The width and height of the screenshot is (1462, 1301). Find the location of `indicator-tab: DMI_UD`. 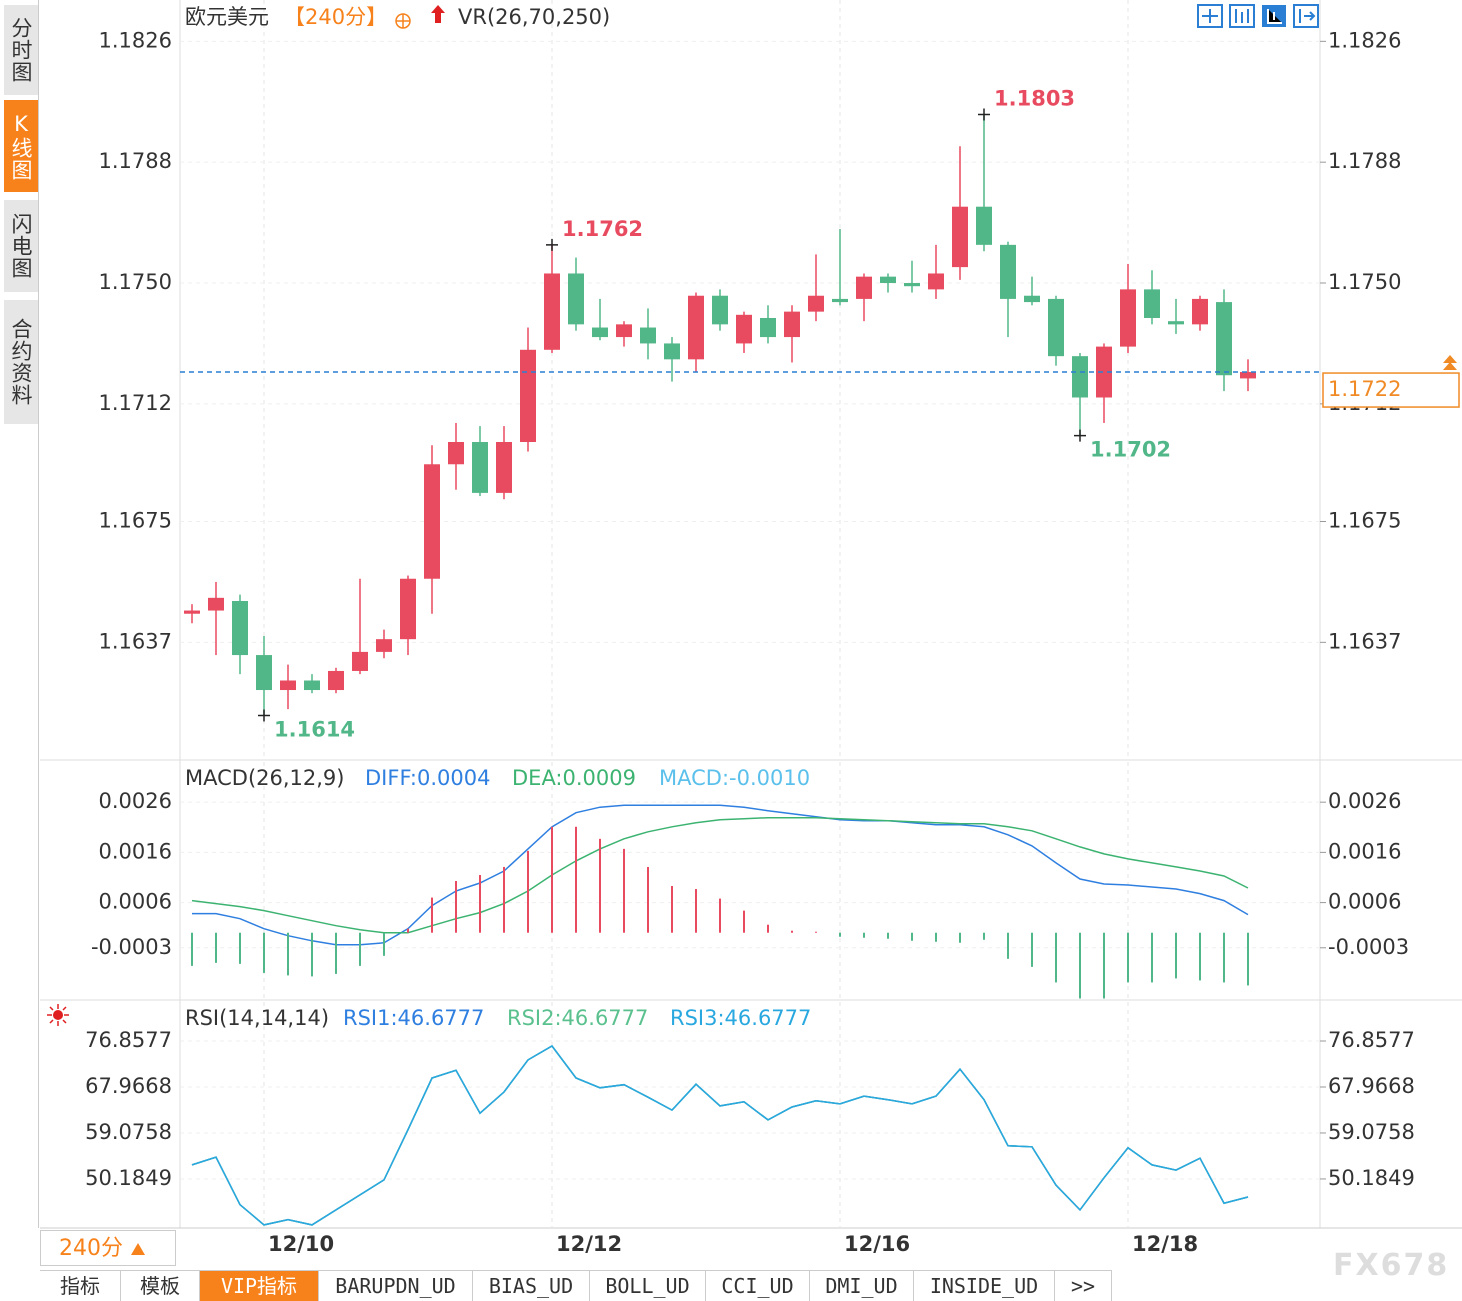

indicator-tab: DMI_UD is located at coordinates (862, 1286).